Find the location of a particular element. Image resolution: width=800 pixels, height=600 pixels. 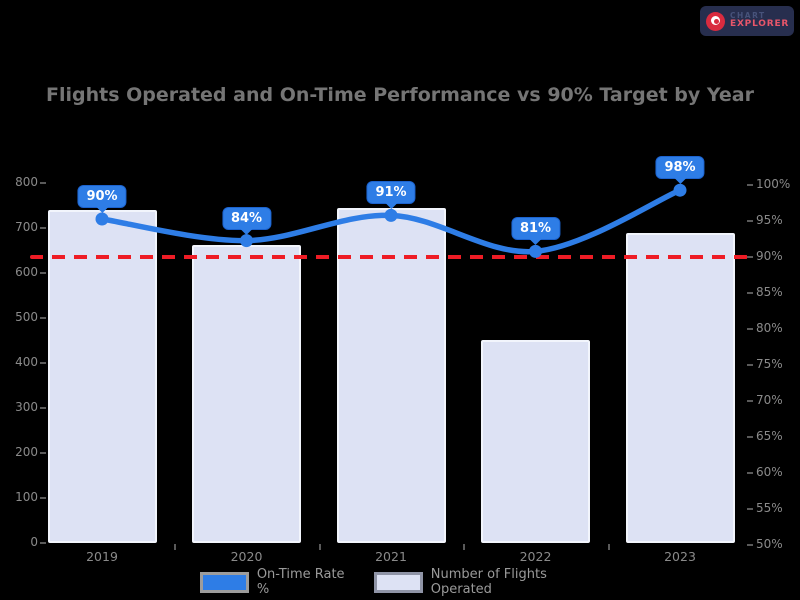

brand-line1: CHART is located at coordinates (748, 15).